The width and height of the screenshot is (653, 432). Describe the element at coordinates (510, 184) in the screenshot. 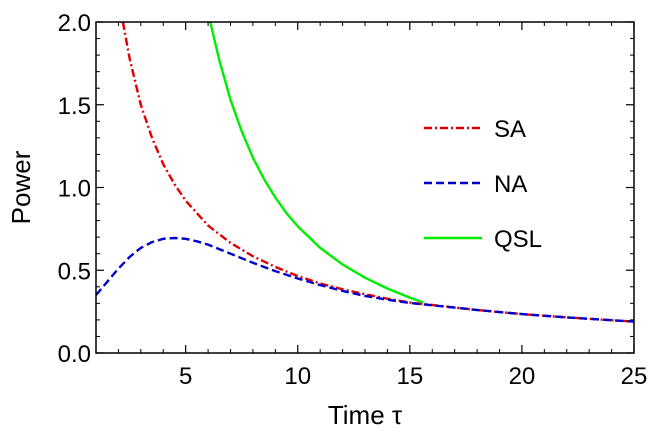

I see `legend-label-na: NA` at that location.